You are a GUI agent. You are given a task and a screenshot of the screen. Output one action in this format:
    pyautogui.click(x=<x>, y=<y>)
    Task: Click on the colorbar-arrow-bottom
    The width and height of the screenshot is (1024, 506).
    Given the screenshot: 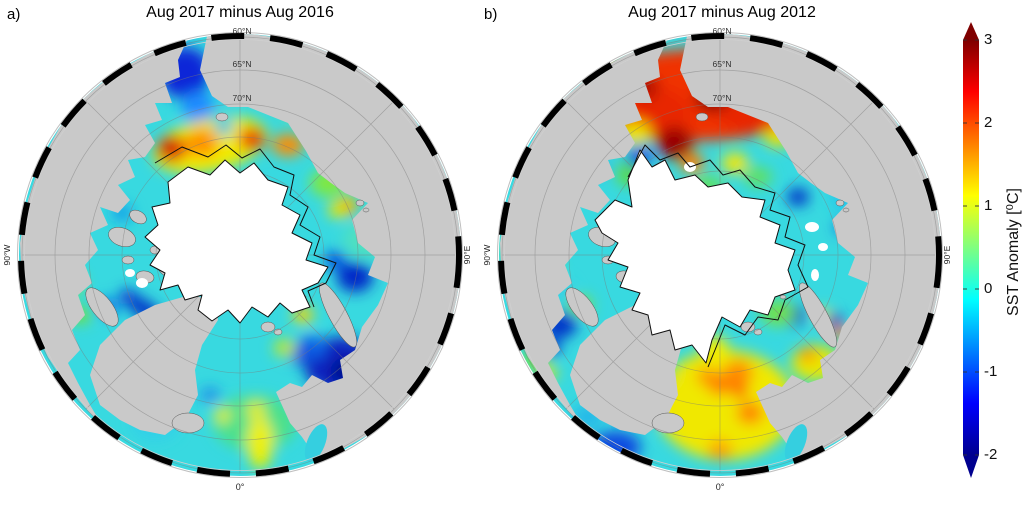 What is the action you would take?
    pyautogui.click(x=971, y=466)
    